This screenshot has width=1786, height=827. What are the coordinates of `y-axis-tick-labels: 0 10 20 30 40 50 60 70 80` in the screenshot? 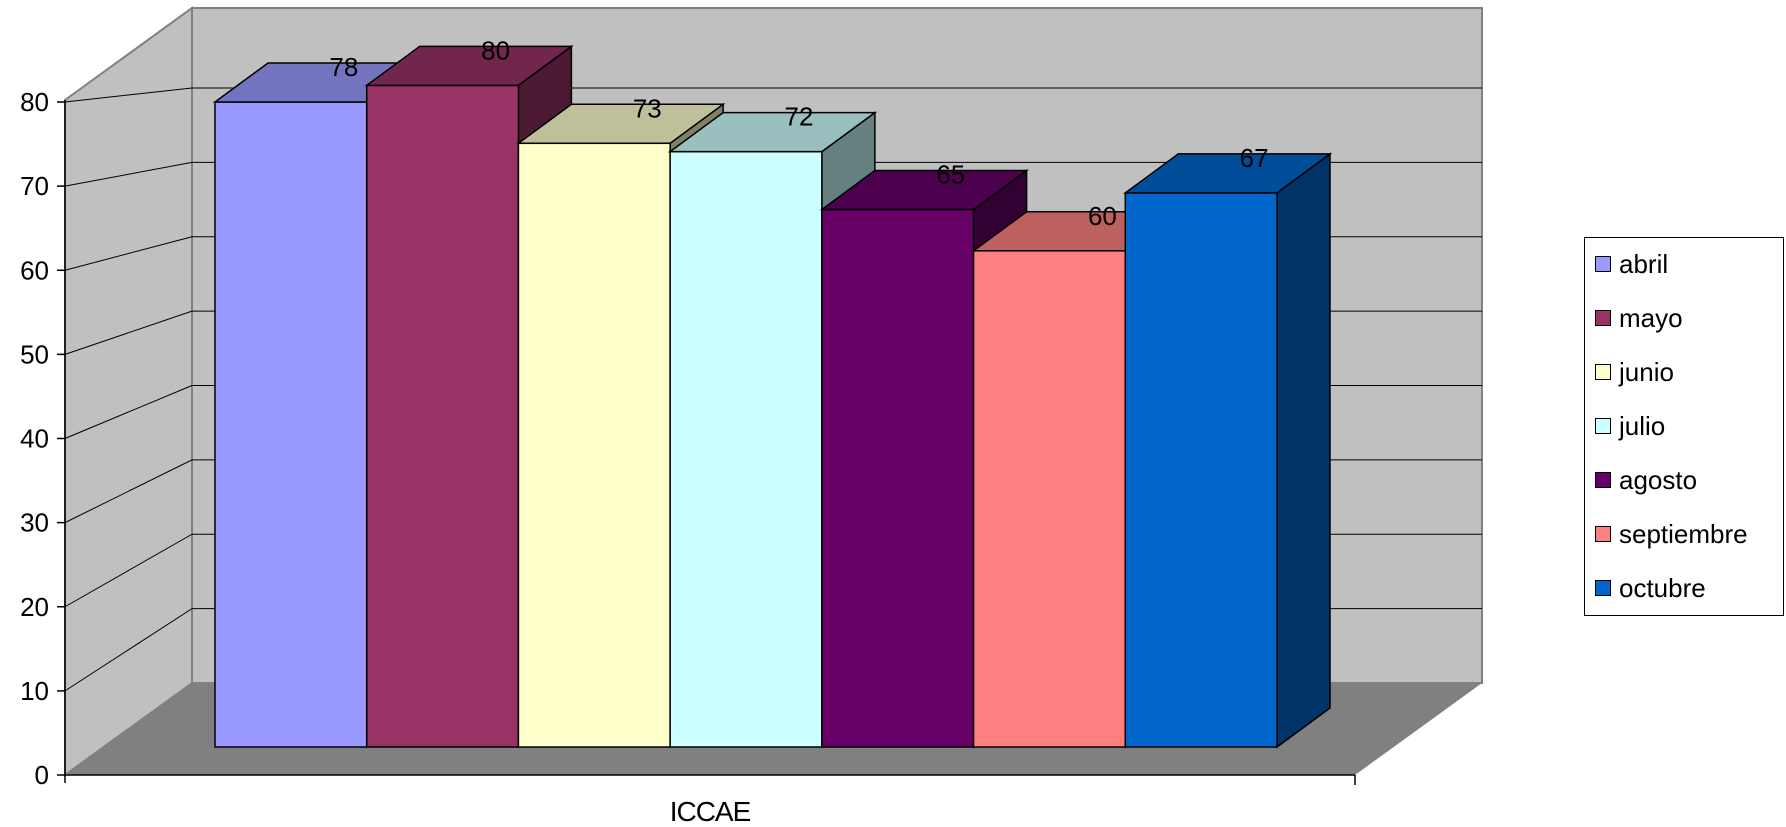 It's located at (34, 438).